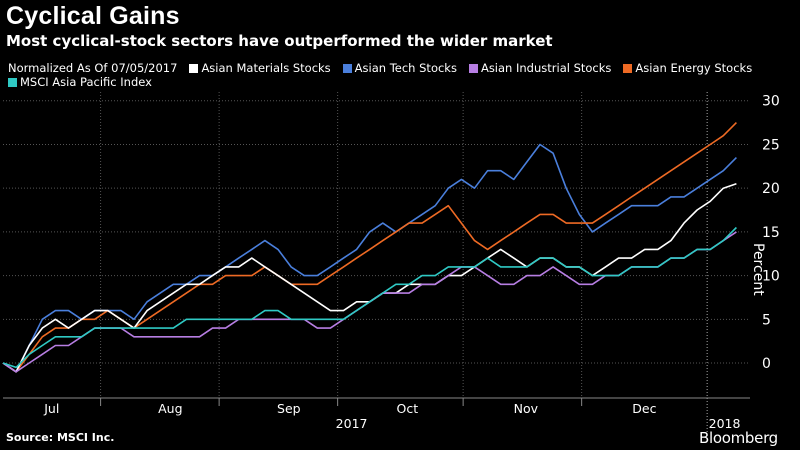 The width and height of the screenshot is (800, 450). What do you see at coordinates (546, 68) in the screenshot?
I see `legend-label-industrial: Asian Industrial Stocks` at bounding box center [546, 68].